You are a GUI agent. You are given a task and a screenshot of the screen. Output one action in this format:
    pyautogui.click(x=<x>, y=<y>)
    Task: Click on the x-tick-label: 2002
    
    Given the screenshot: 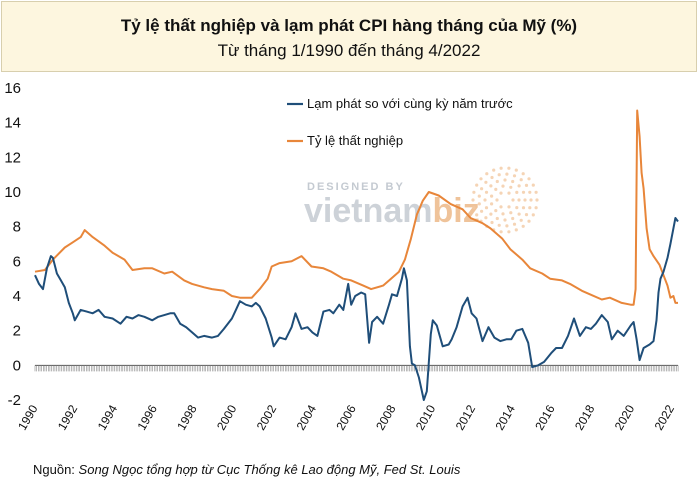 What is the action you would take?
    pyautogui.click(x=267, y=417)
    